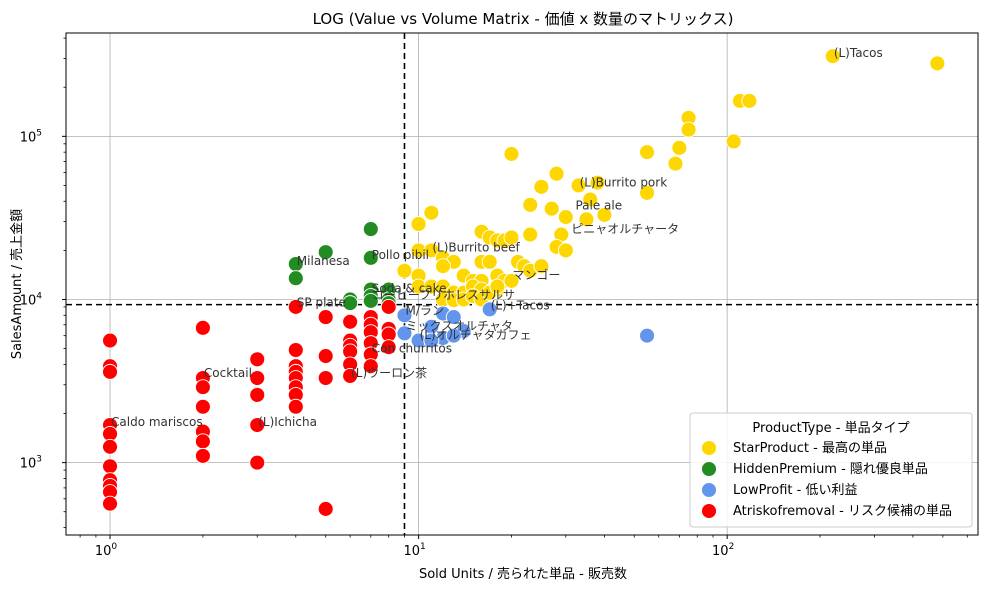 The height and width of the screenshot is (590, 989). I want to click on point-annotation: Pale ale, so click(598, 206).